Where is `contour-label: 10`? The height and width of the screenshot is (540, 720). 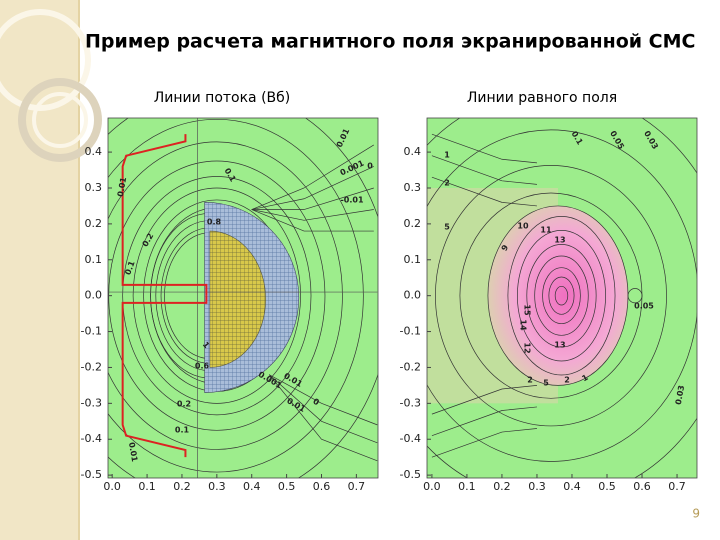
contour-label: 10 is located at coordinates (523, 226).